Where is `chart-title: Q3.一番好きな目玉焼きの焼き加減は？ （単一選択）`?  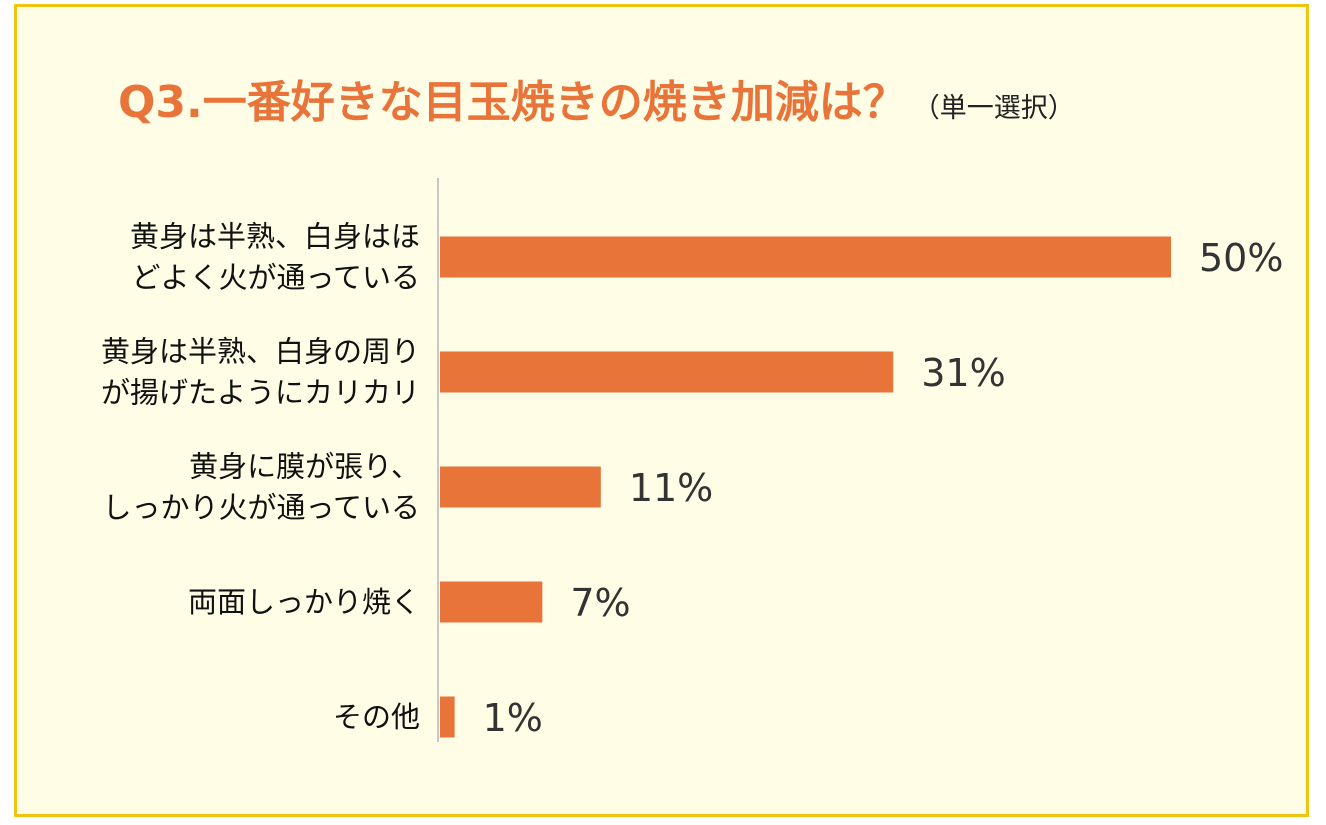 chart-title: Q3.一番好きな目玉焼きの焼き加減は？ （単一選択） is located at coordinates (596, 98).